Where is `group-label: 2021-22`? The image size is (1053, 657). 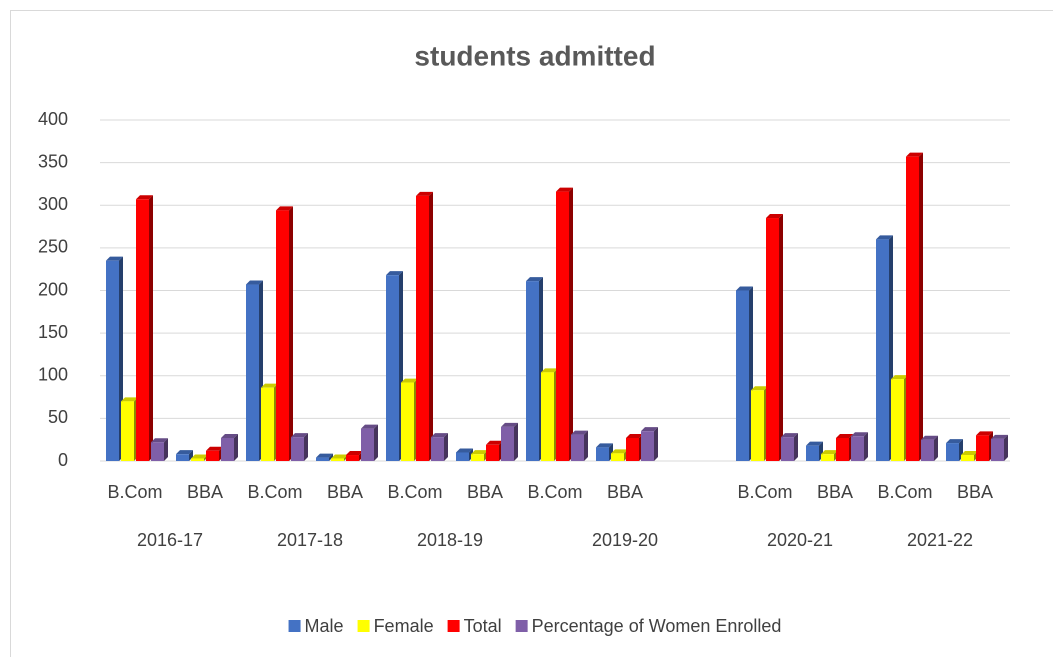
group-label: 2021-22 is located at coordinates (940, 540).